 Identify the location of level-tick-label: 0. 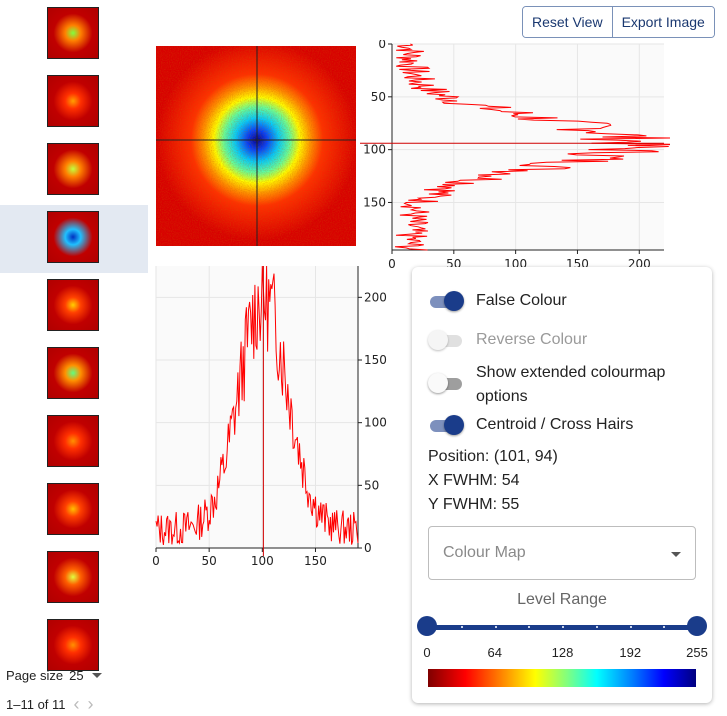
(427, 652).